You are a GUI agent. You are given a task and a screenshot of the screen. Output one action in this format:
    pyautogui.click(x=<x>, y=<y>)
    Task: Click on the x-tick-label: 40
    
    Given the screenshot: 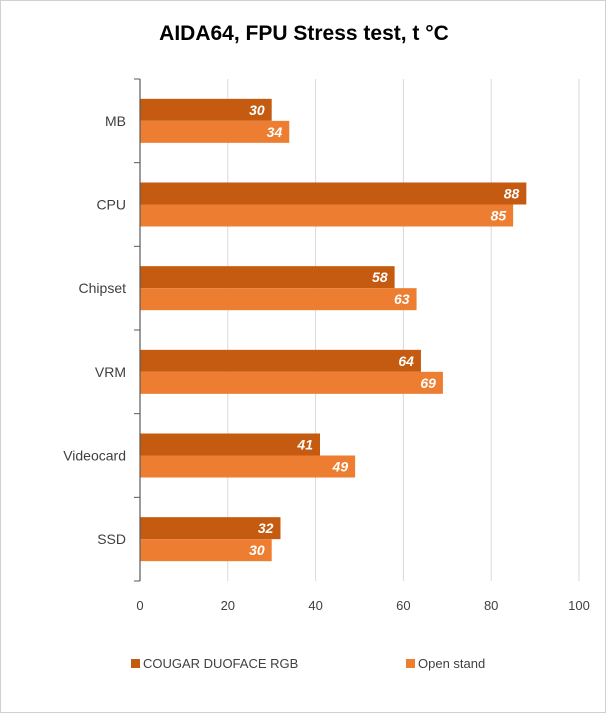 What is the action you would take?
    pyautogui.click(x=315, y=605)
    